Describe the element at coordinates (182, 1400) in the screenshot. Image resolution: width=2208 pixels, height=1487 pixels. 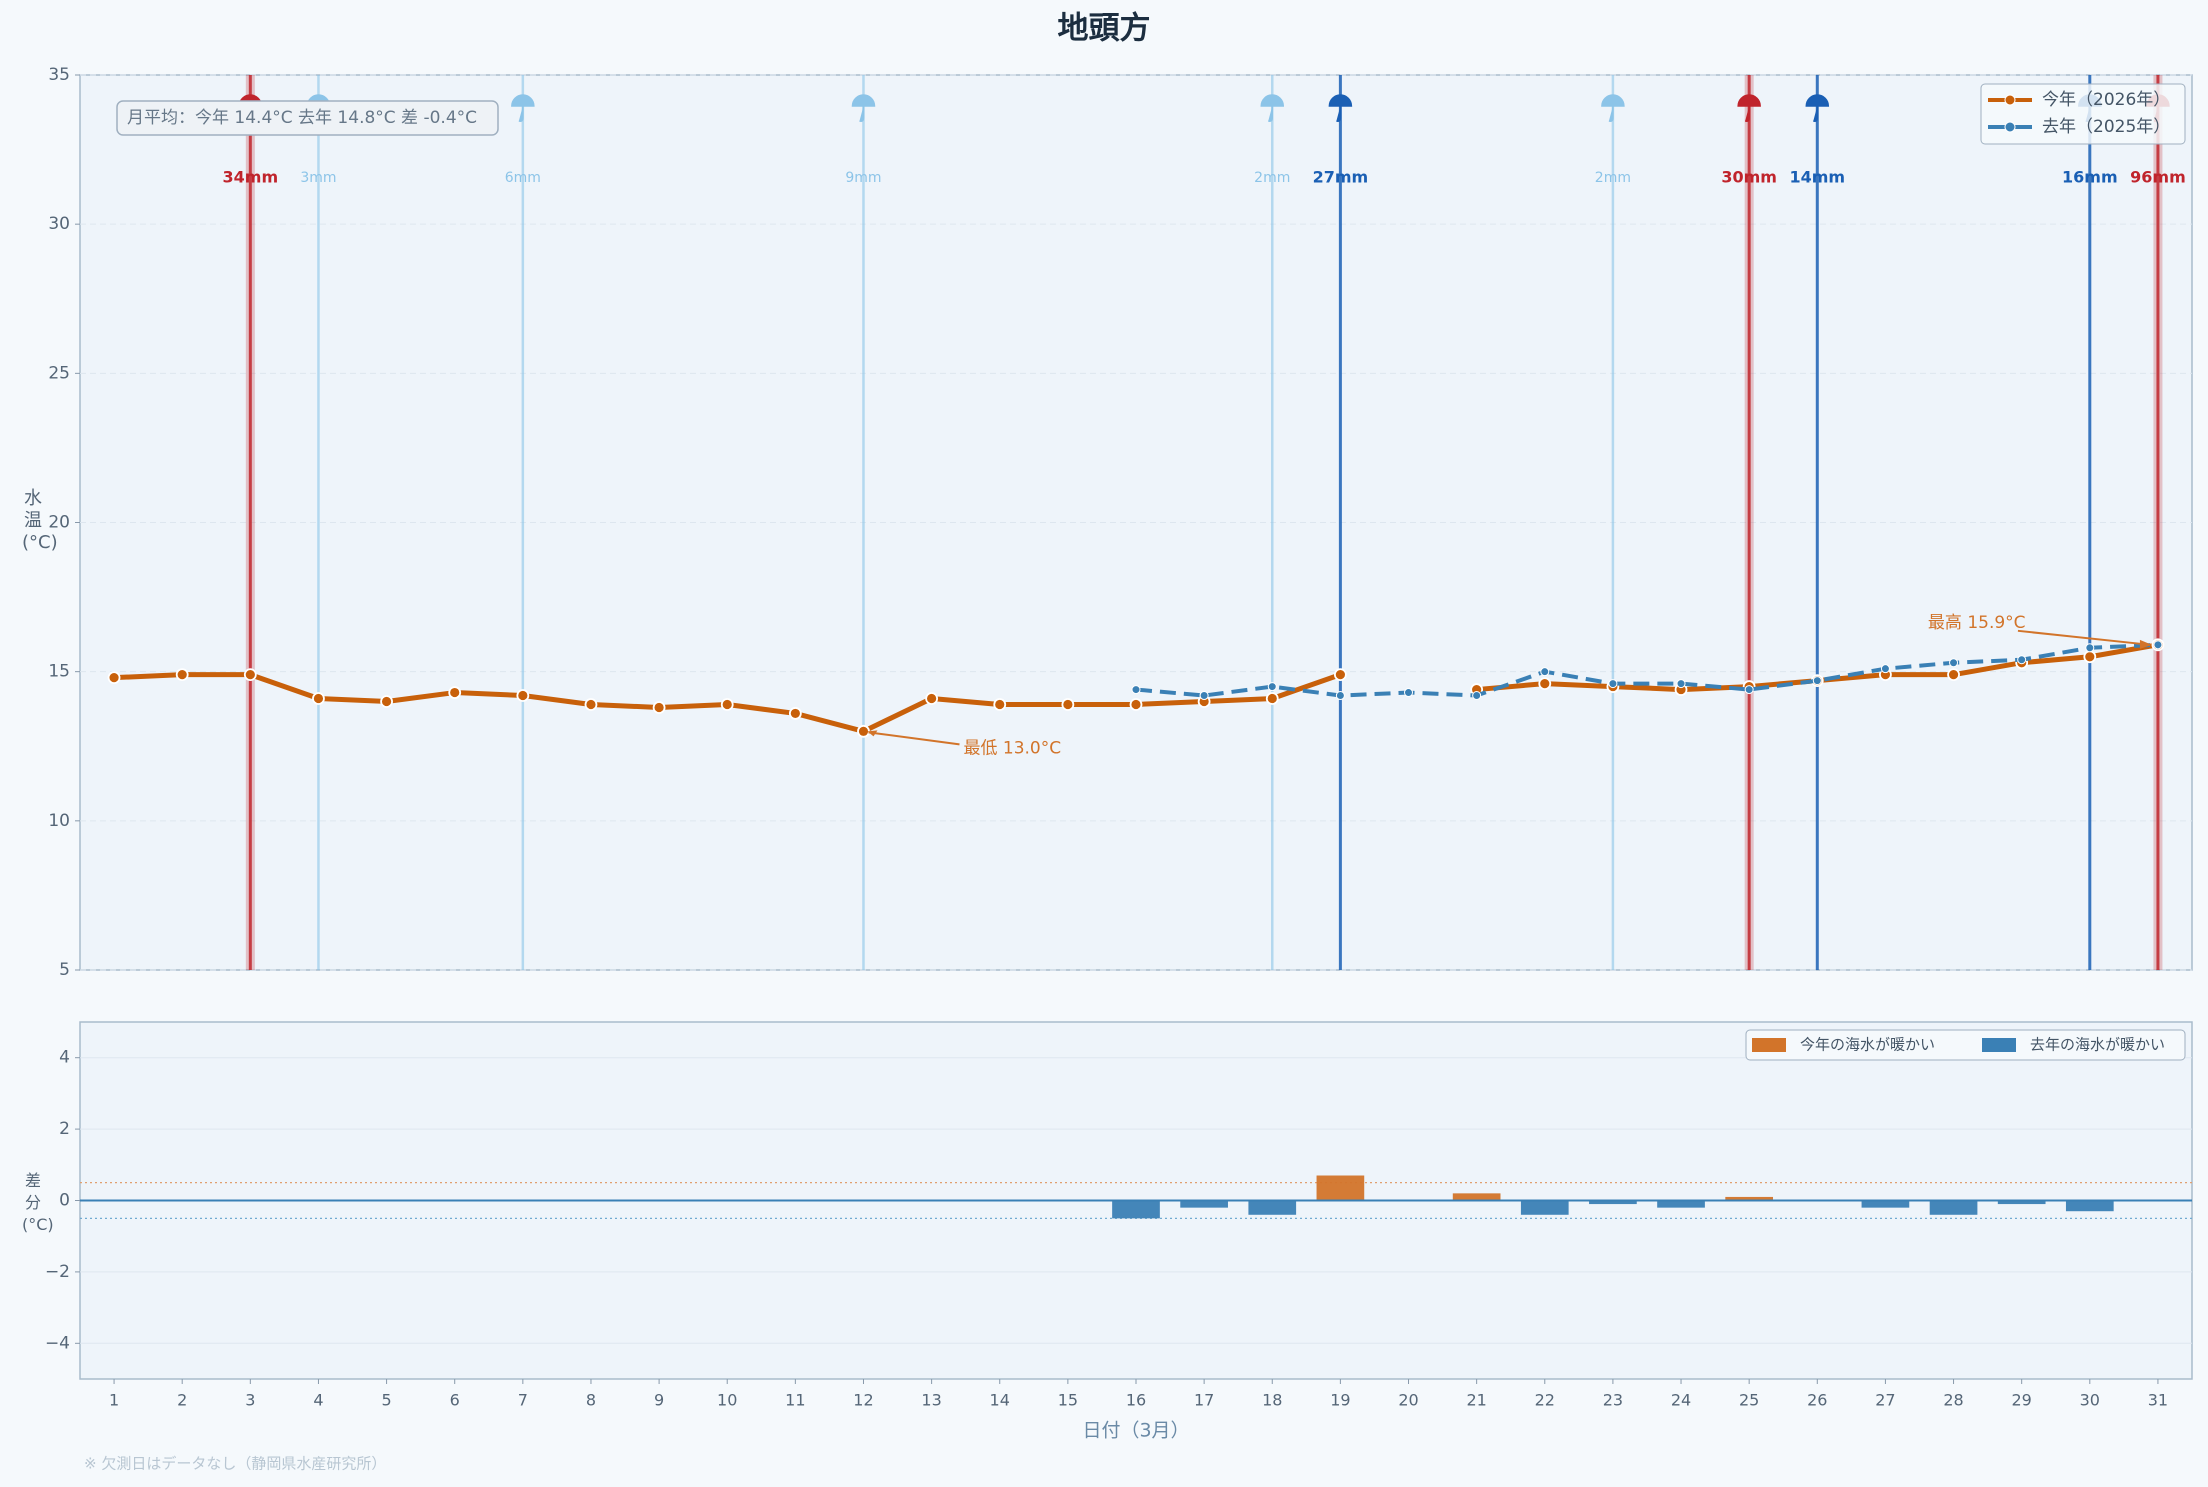
I see `x-tick-label: 2` at that location.